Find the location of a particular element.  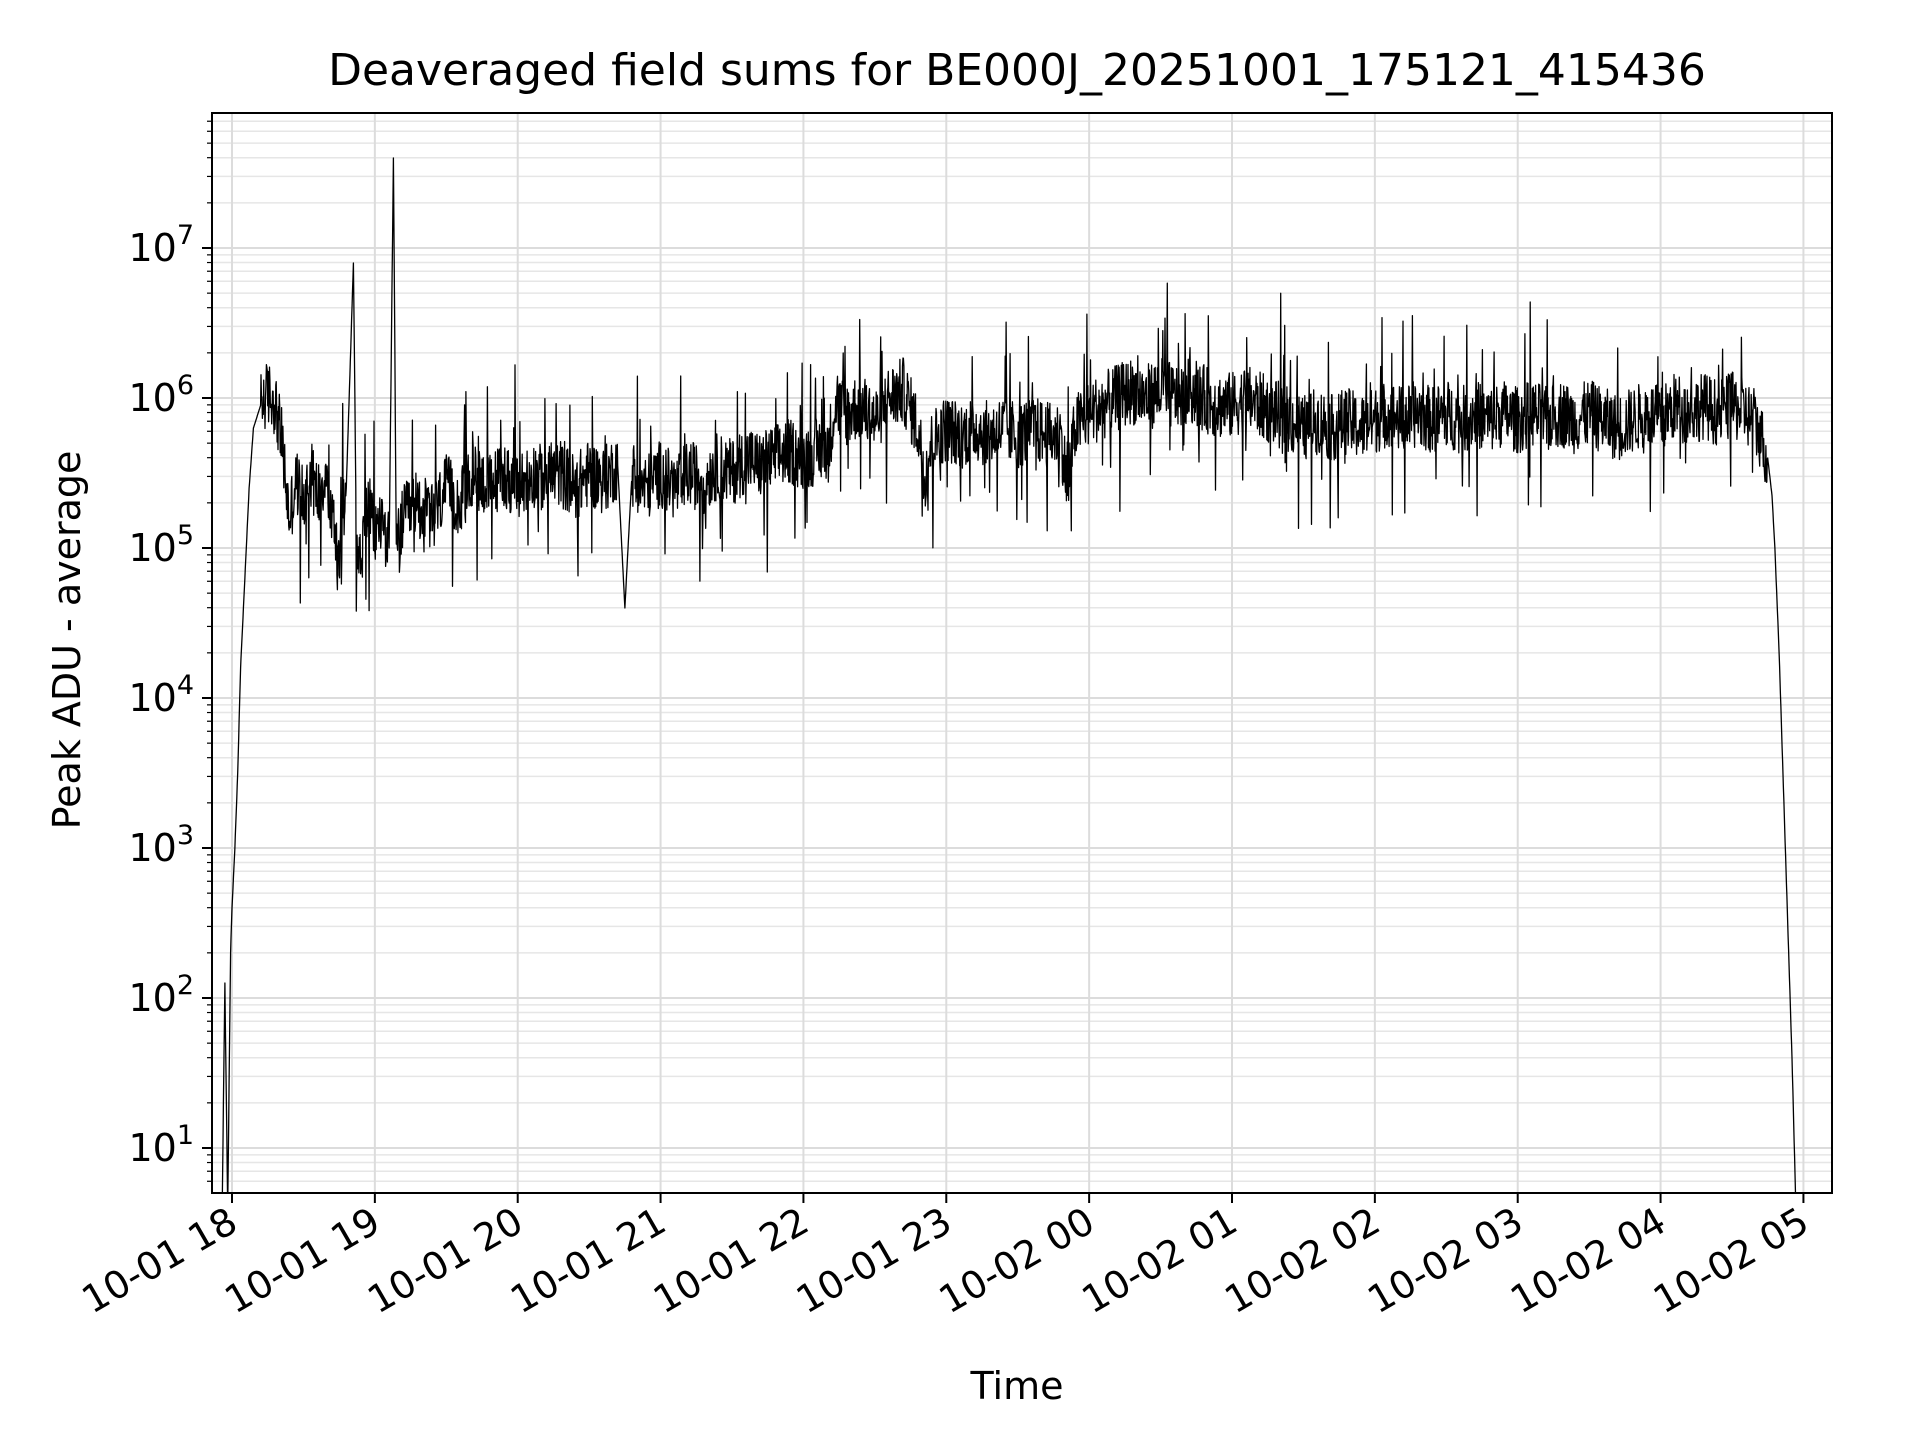

y-axis-label: Peak ADU - average is located at coordinates (67, 640).